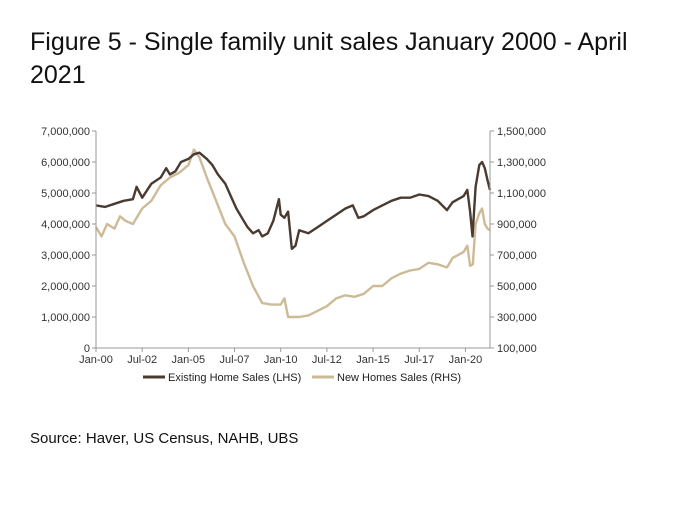 This screenshot has height=519, width=692. Describe the element at coordinates (517, 349) in the screenshot. I see `y-right-tick-label: 100,000` at that location.